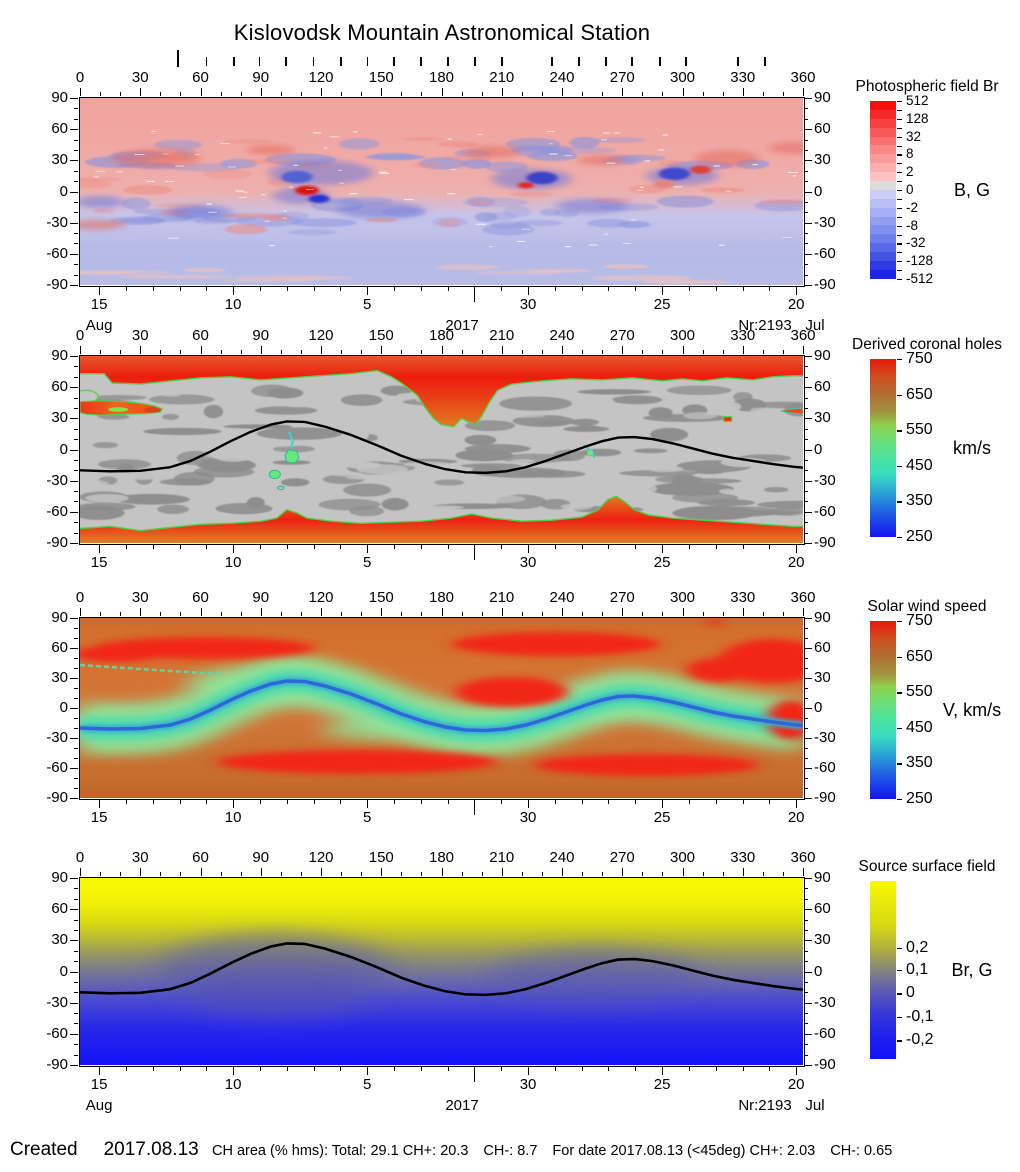  Describe the element at coordinates (441, 399) in the screenshot. I see `ch-boundary-north` at that location.